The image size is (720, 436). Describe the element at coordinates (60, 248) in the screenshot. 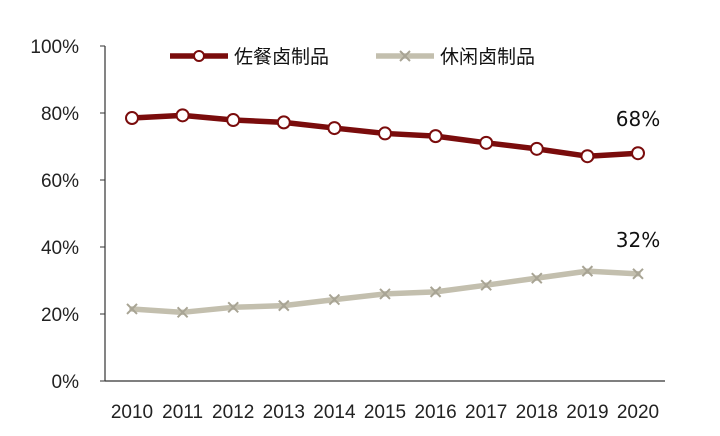

I see `y-tick-label: 40%` at that location.